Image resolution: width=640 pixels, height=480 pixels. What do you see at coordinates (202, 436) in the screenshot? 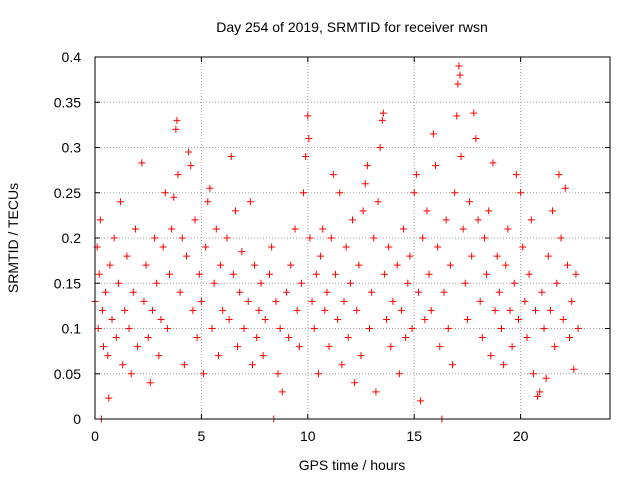
I see `x-tick-label: 5` at bounding box center [202, 436].